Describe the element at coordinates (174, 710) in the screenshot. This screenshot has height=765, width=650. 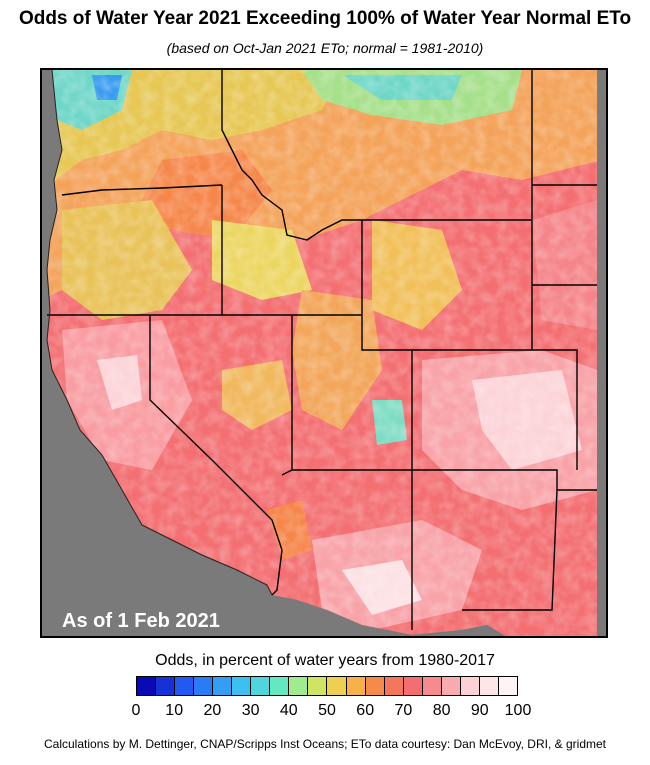
I see `colorbar-tick-label: 10` at that location.